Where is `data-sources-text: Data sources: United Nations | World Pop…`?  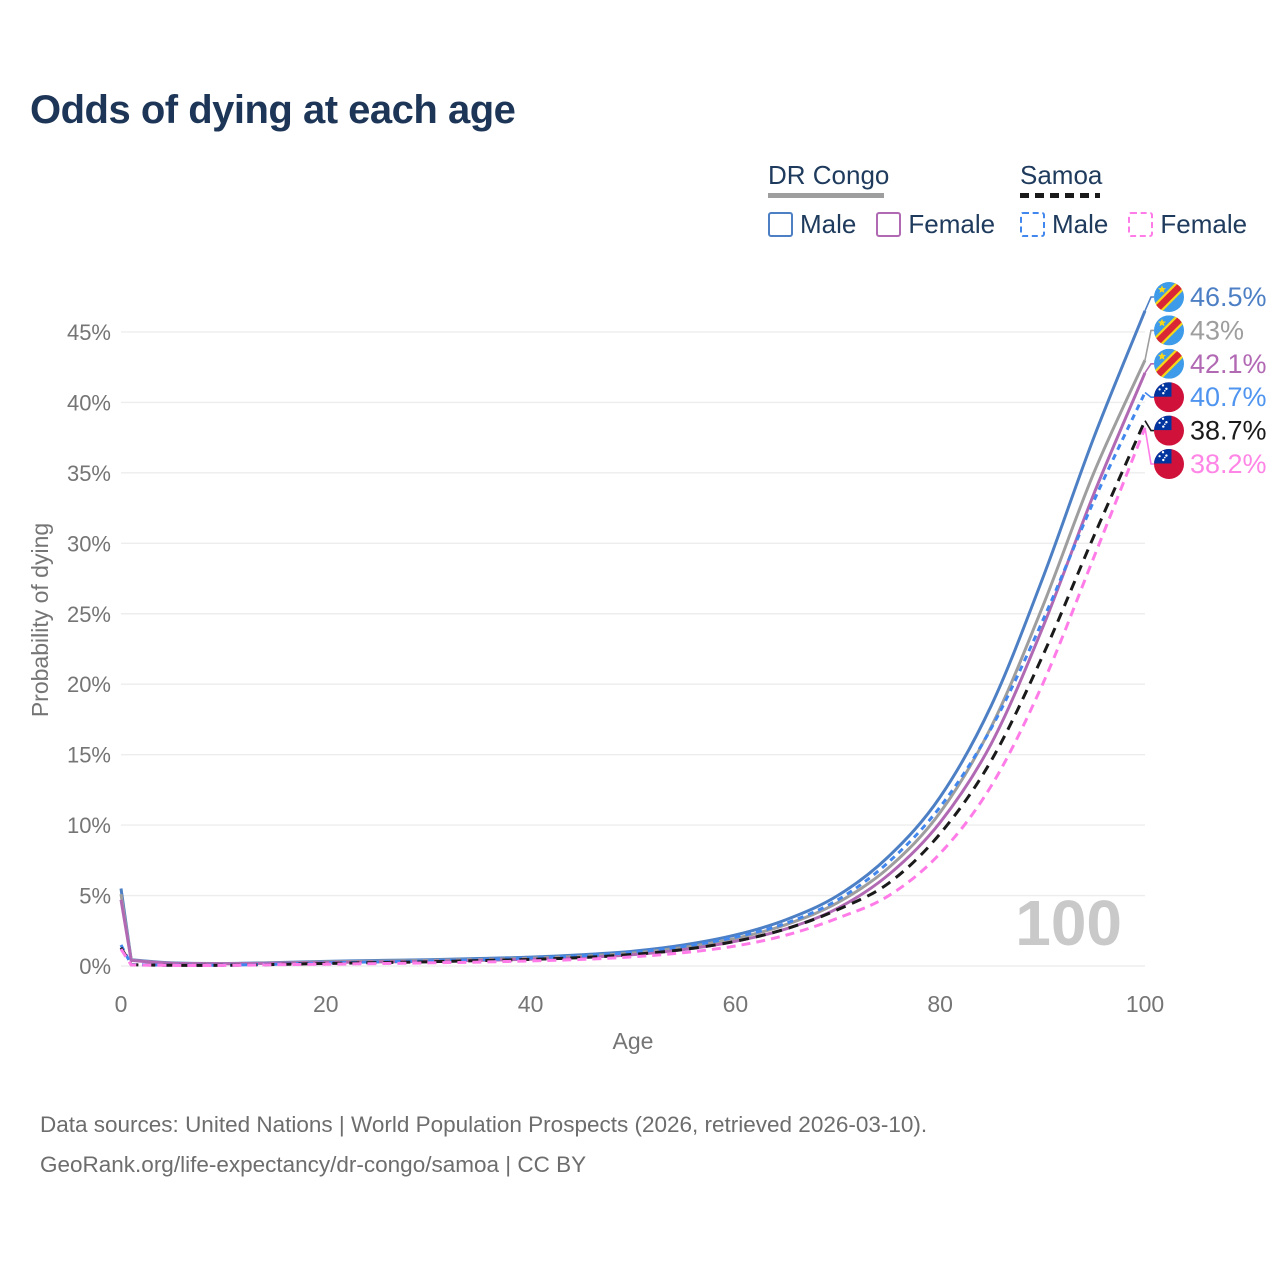
data-sources-text: Data sources: United Nations | World Pop… is located at coordinates (484, 1124).